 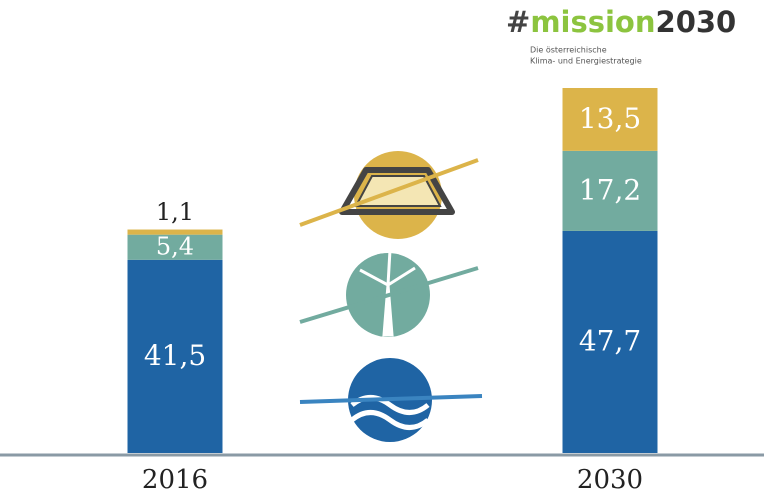 I want to click on x-tick-label: 2016, so click(x=175, y=480).